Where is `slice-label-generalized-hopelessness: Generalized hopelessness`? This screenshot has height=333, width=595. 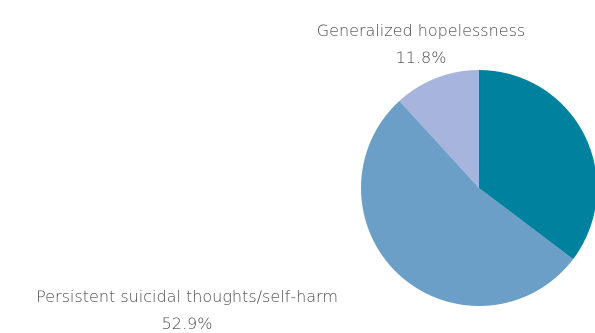
slice-label-generalized-hopelessness: Generalized hopelessness is located at coordinates (421, 30).